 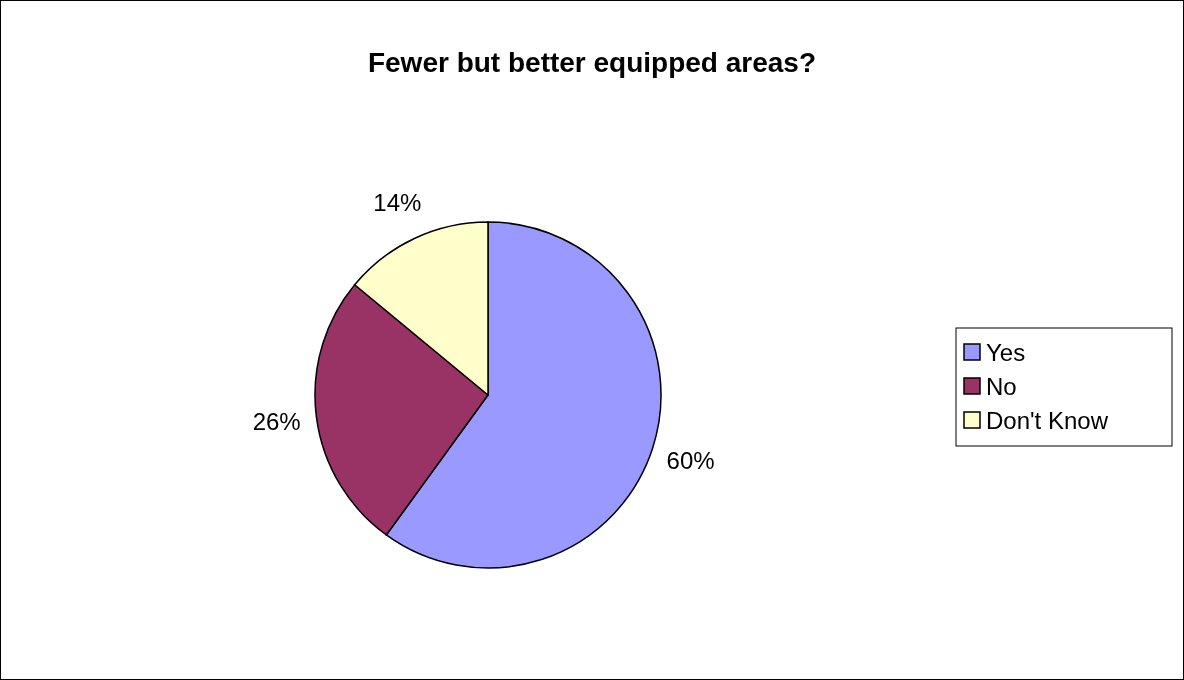 I want to click on data-label: 14%, so click(x=397, y=202).